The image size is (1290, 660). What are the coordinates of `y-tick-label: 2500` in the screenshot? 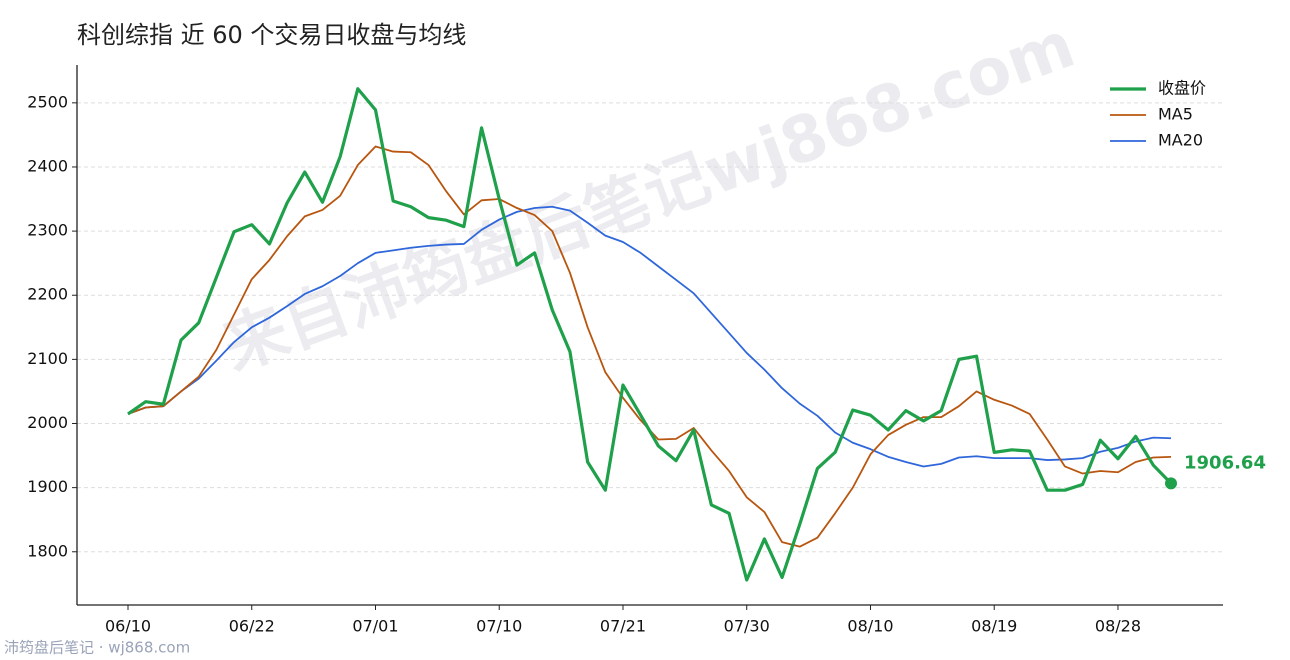 It's located at (47, 101).